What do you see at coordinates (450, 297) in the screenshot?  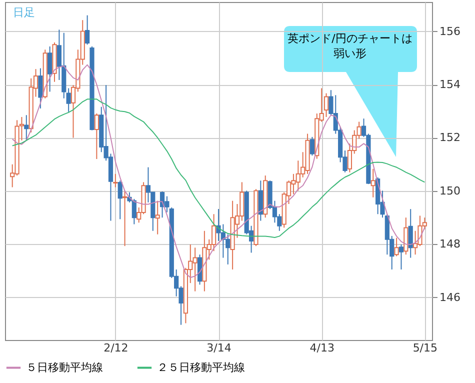 I see `y-tick-label: 146` at bounding box center [450, 297].